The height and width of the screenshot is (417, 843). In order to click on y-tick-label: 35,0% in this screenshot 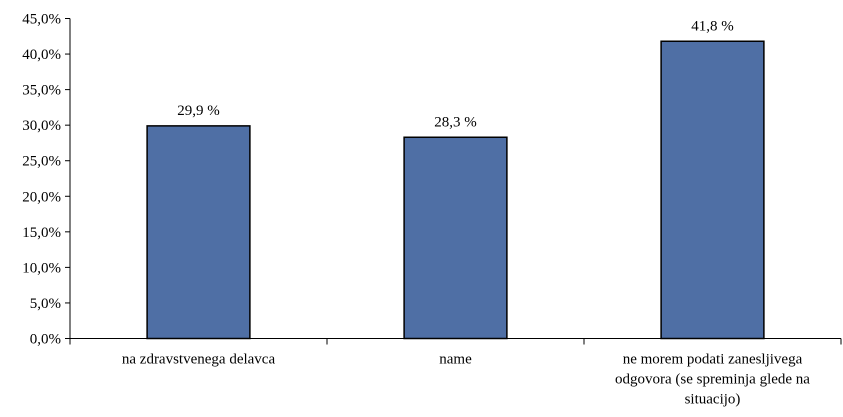, I will do `click(41, 91)`.